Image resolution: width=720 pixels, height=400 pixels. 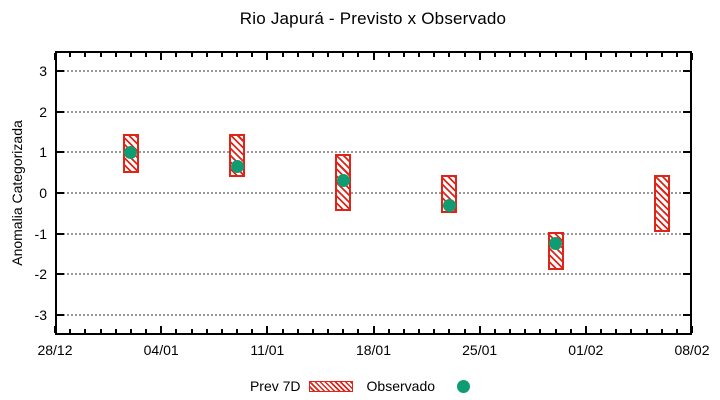 I want to click on x-tick-label: 28/12, so click(x=55, y=350).